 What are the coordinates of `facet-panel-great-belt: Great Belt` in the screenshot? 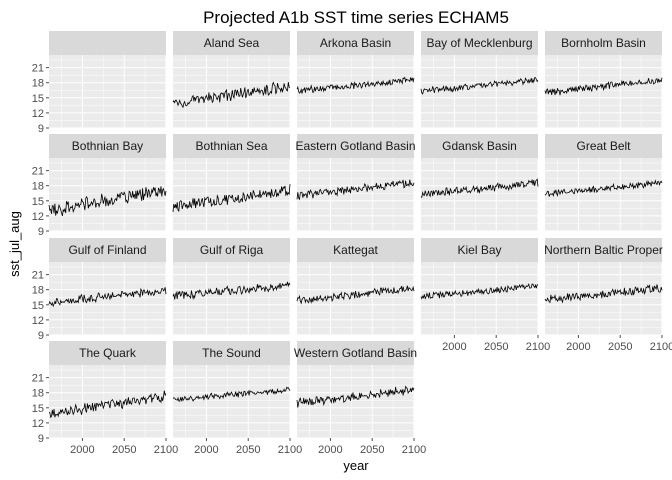 It's located at (603, 183).